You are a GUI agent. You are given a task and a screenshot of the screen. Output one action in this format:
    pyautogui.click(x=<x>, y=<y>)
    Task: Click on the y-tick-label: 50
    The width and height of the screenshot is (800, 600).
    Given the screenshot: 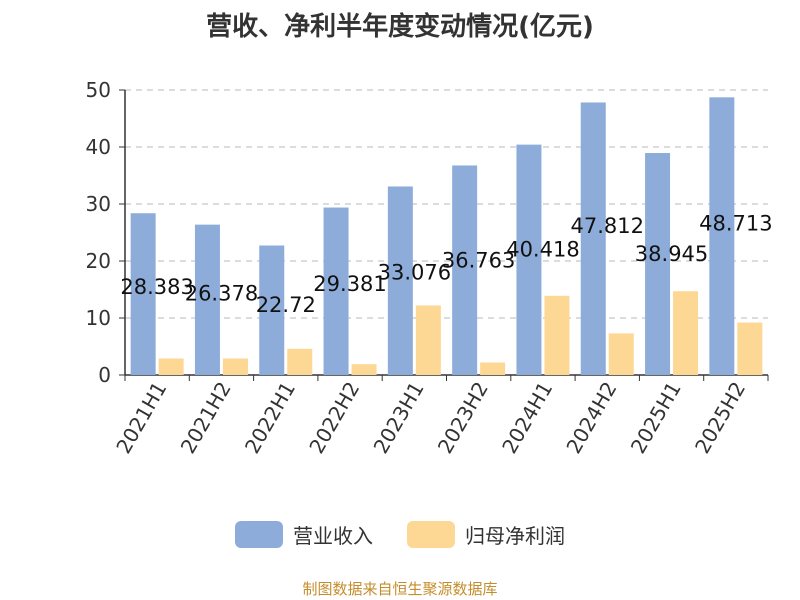 What is the action you would take?
    pyautogui.click(x=98, y=90)
    